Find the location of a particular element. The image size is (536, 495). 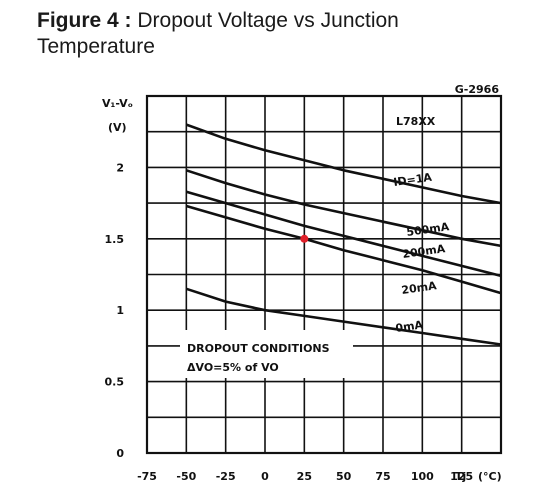

x-tick-label: -75 is located at coordinates (147, 476).